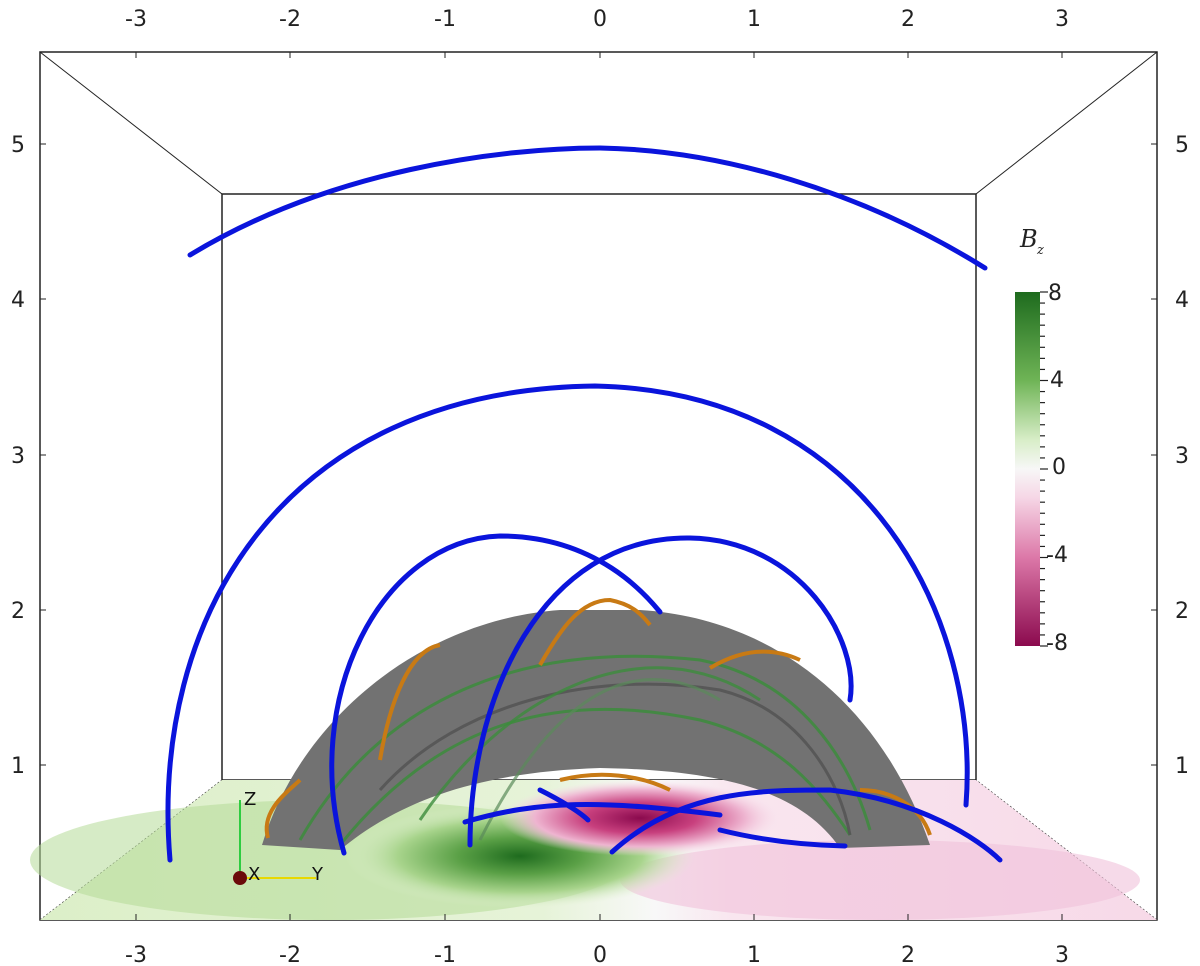 The width and height of the screenshot is (1200, 966). What do you see at coordinates (18, 145) in the screenshot?
I see `left-tick: 5` at bounding box center [18, 145].